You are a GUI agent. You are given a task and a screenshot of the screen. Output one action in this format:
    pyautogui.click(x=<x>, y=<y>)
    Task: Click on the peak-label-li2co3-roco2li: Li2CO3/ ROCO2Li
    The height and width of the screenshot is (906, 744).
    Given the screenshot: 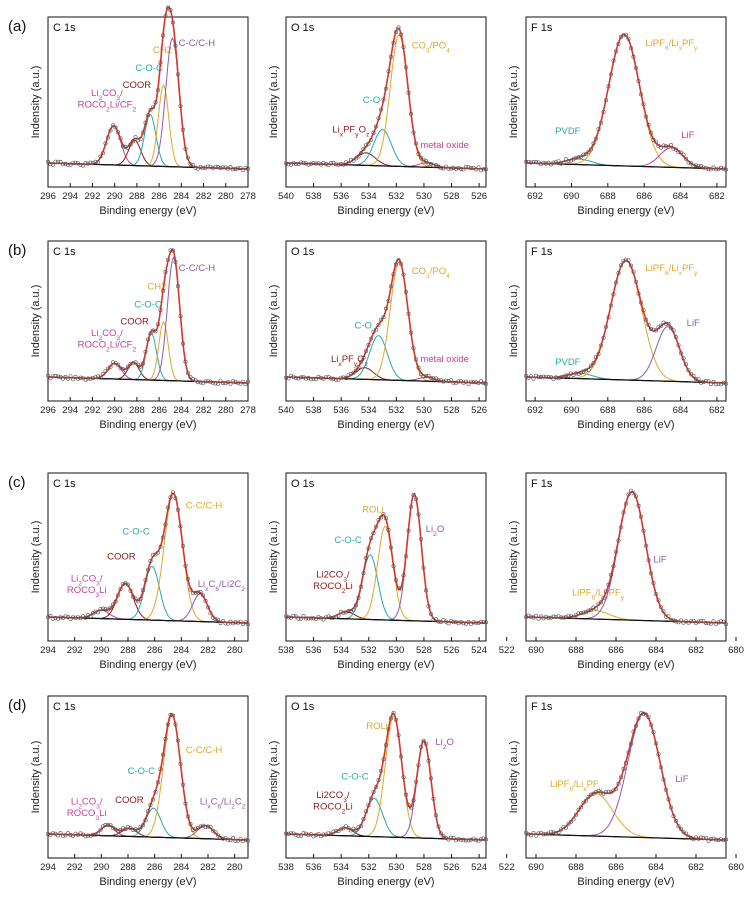 What is the action you would take?
    pyautogui.click(x=333, y=581)
    